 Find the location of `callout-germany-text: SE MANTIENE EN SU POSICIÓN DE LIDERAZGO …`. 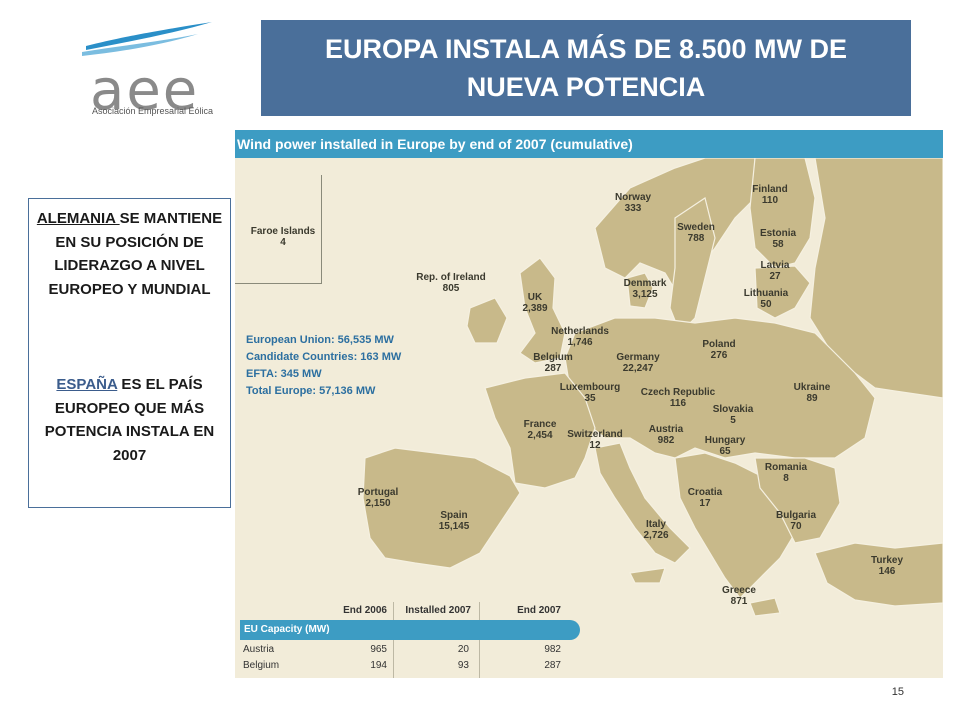

callout-germany-text: SE MANTIENE EN SU POSICIÓN DE LIDERAZGO … is located at coordinates (135, 254).